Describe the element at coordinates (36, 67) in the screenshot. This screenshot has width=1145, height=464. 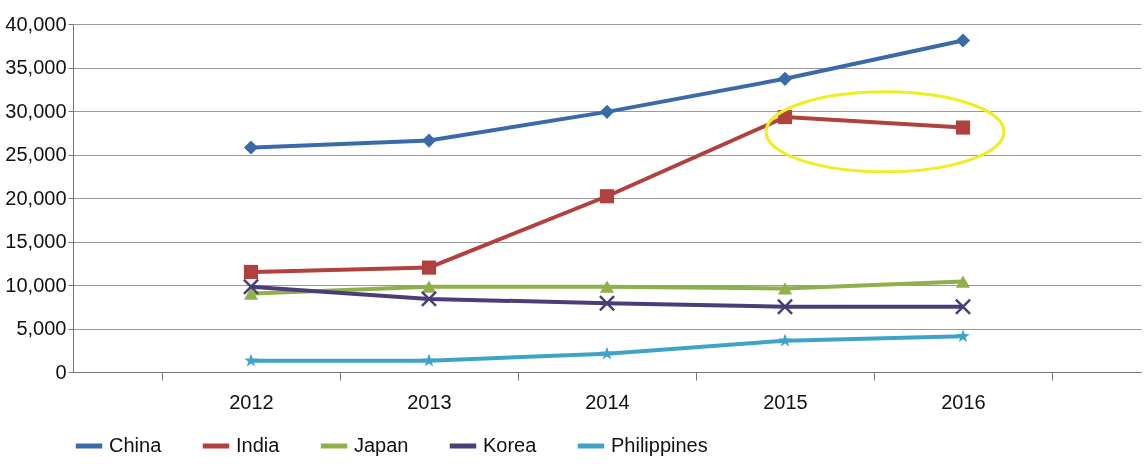
I see `y-tick-label: 35,000` at that location.